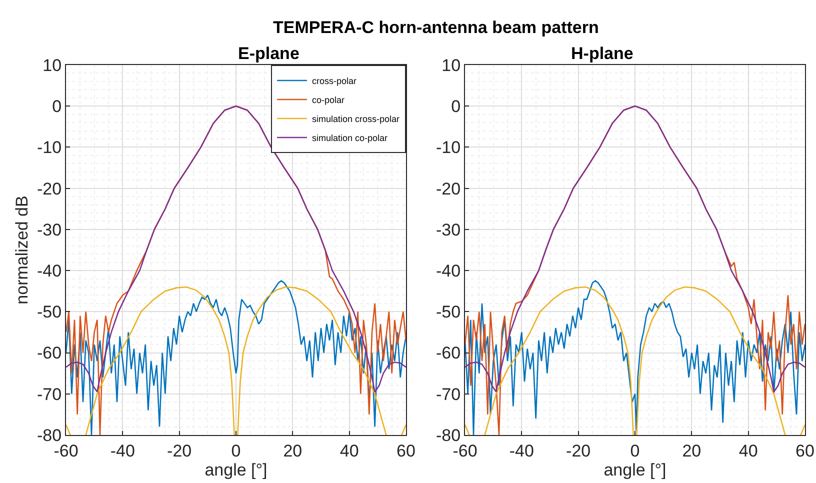  Describe the element at coordinates (356, 119) in the screenshot. I see `legend-label: simulation cross-polar` at that location.